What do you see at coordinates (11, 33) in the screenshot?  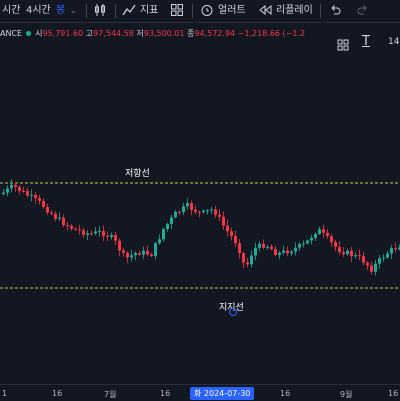 I see `symbol-name: ANCE` at bounding box center [11, 33].